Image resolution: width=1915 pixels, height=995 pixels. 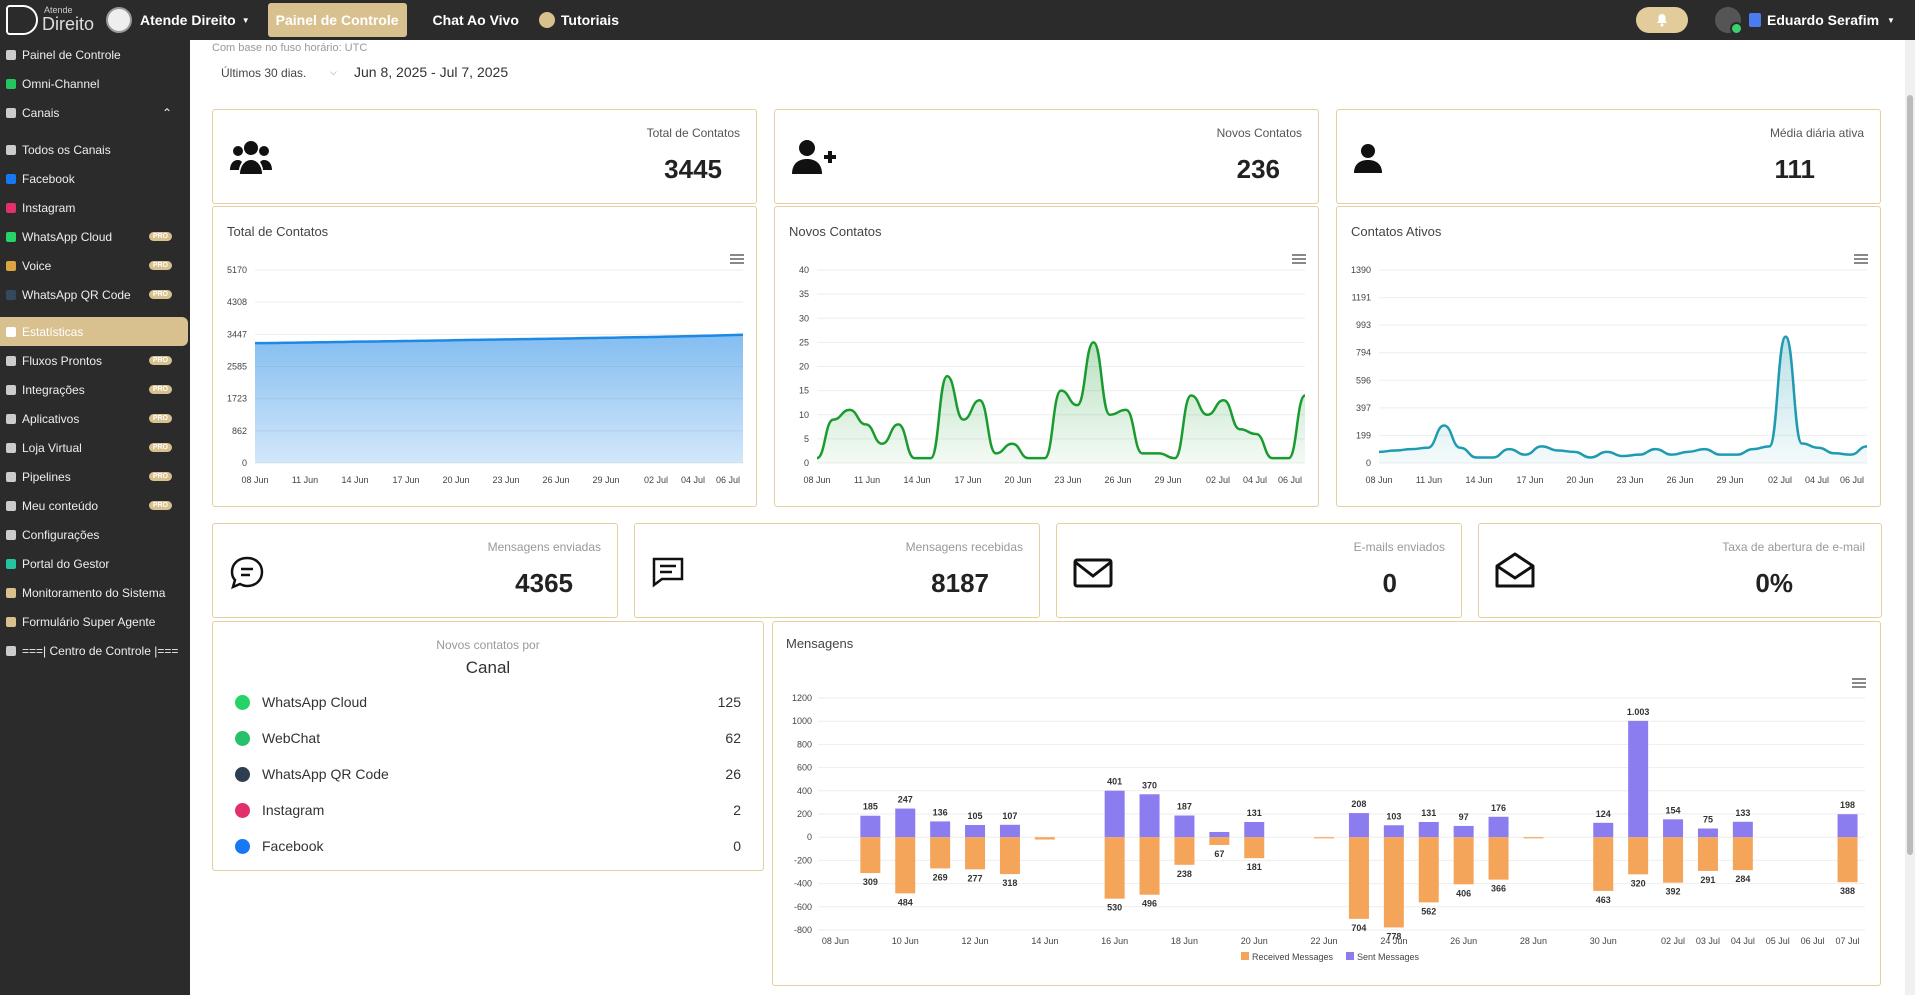 What do you see at coordinates (95, 505) in the screenshot?
I see `sidebar-item: Meu conteúdo PRO` at bounding box center [95, 505].